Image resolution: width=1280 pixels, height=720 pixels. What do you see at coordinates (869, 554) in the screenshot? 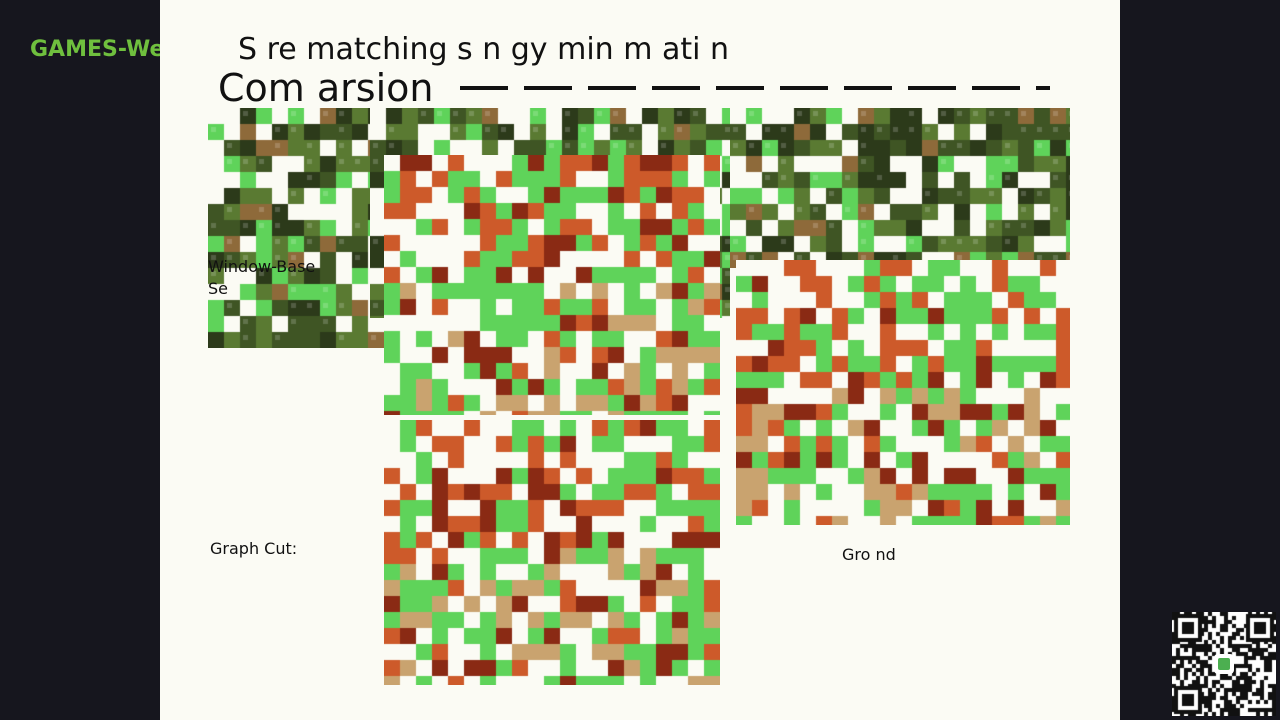
I see `ground-truth-label: Gro nd` at bounding box center [869, 554].